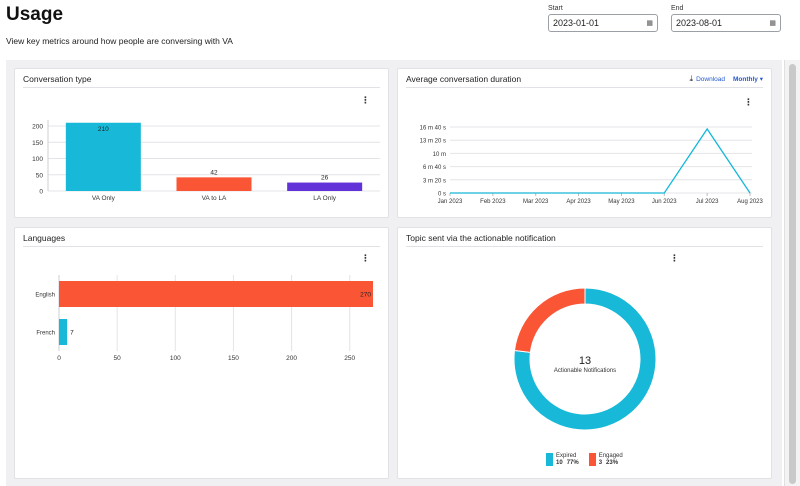  I want to click on y-tick-label: 13 m 20 s, so click(433, 142).